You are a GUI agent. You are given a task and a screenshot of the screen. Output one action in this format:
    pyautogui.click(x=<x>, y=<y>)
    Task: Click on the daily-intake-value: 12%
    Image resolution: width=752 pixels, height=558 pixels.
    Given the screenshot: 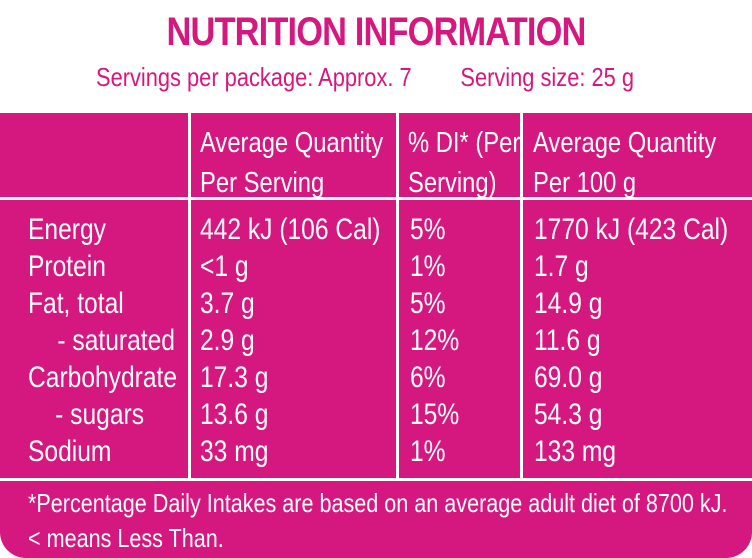 What is the action you would take?
    pyautogui.click(x=435, y=340)
    